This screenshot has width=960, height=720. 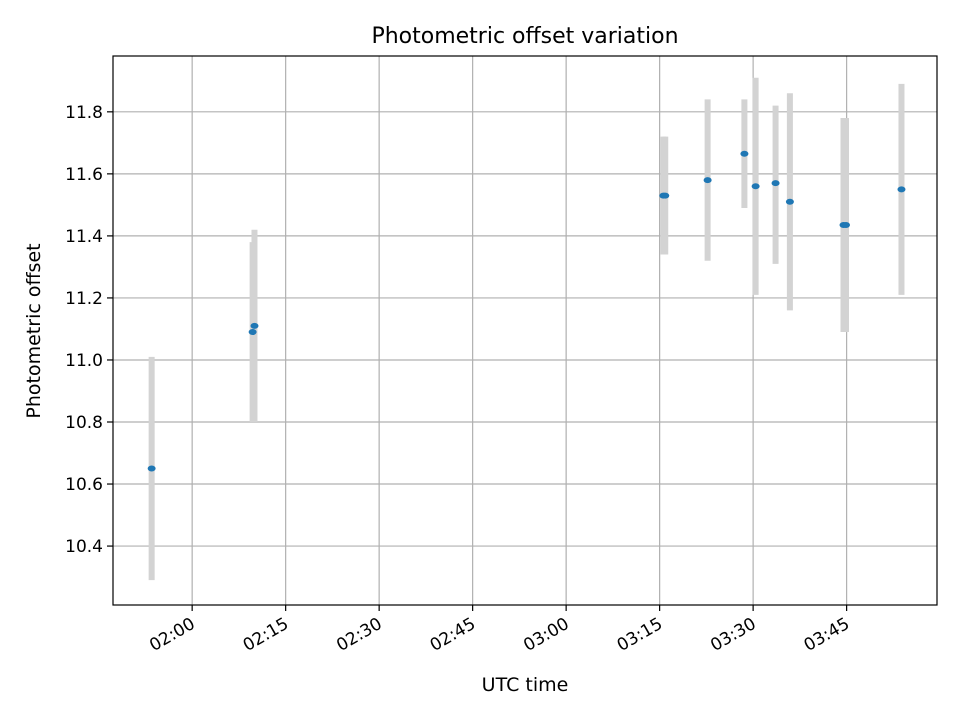 I want to click on y-axis-label: Photometric offset, so click(x=34, y=330).